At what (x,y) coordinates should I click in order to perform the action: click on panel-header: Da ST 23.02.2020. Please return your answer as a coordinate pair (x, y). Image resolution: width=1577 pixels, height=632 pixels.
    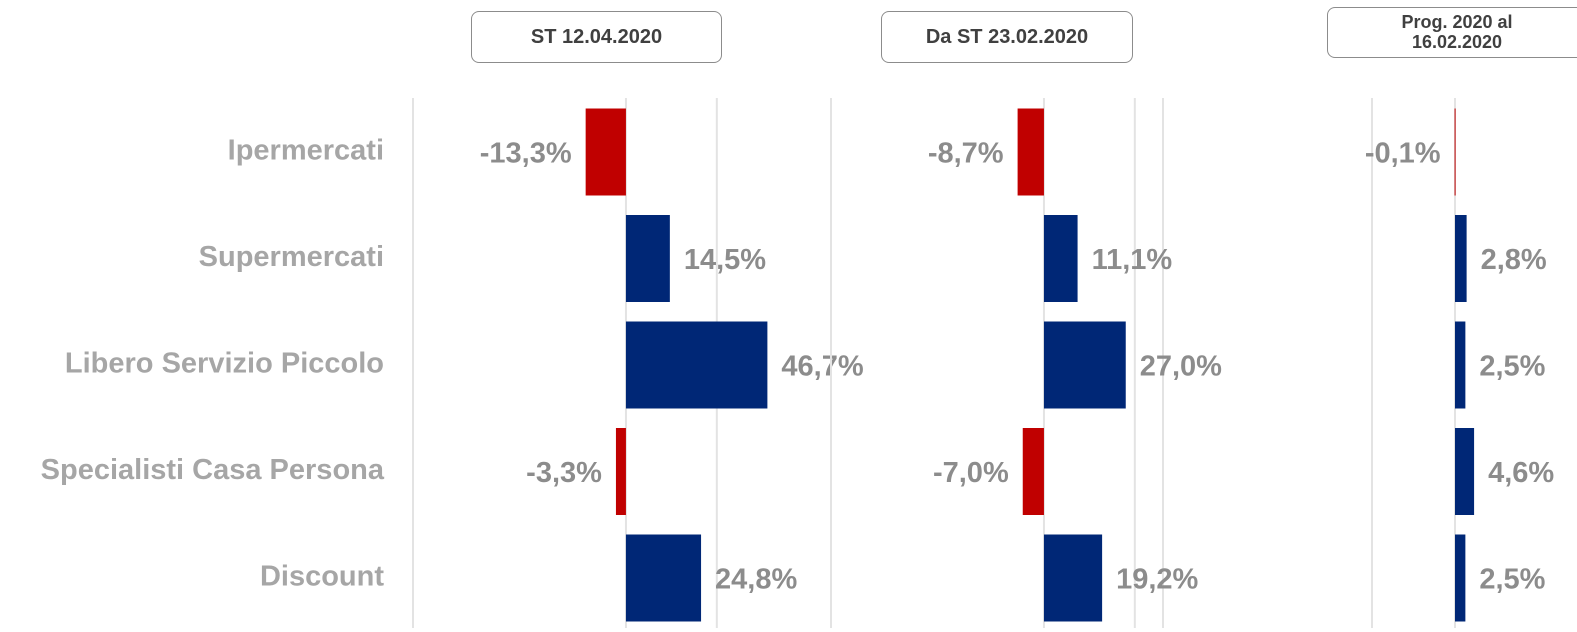
    Looking at the image, I should click on (1007, 37).